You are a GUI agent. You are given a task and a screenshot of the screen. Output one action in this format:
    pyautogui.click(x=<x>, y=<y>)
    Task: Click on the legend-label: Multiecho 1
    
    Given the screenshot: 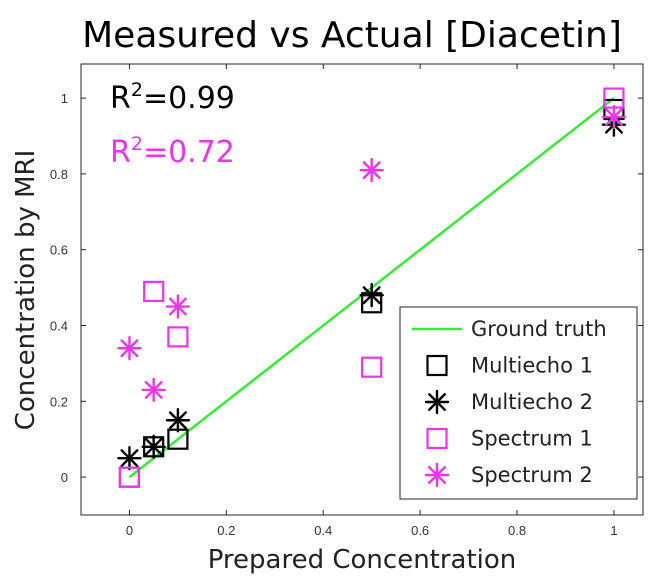 What is the action you would take?
    pyautogui.click(x=532, y=366)
    